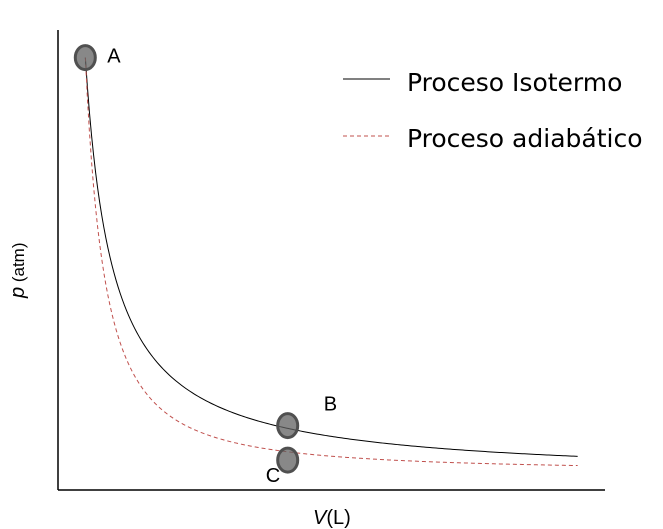 The height and width of the screenshot is (529, 663). Describe the element at coordinates (288, 460) in the screenshot. I see `point-marker-c` at that location.